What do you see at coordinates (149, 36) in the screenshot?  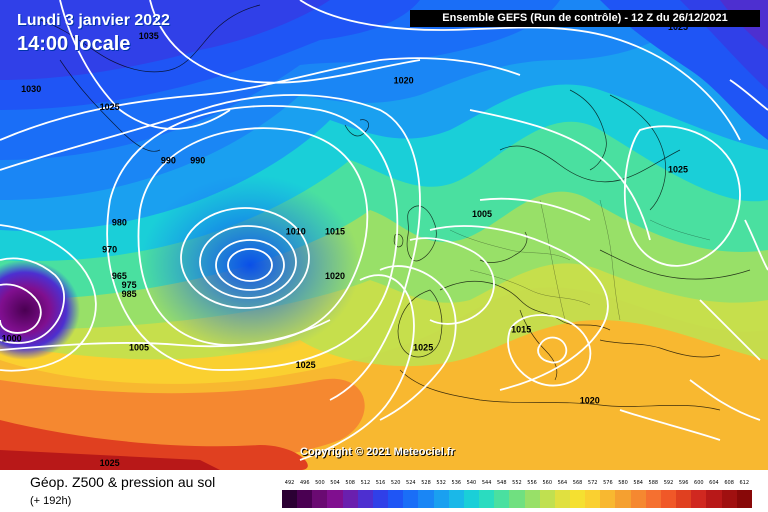 I see `isobar-label: 1035` at bounding box center [149, 36].